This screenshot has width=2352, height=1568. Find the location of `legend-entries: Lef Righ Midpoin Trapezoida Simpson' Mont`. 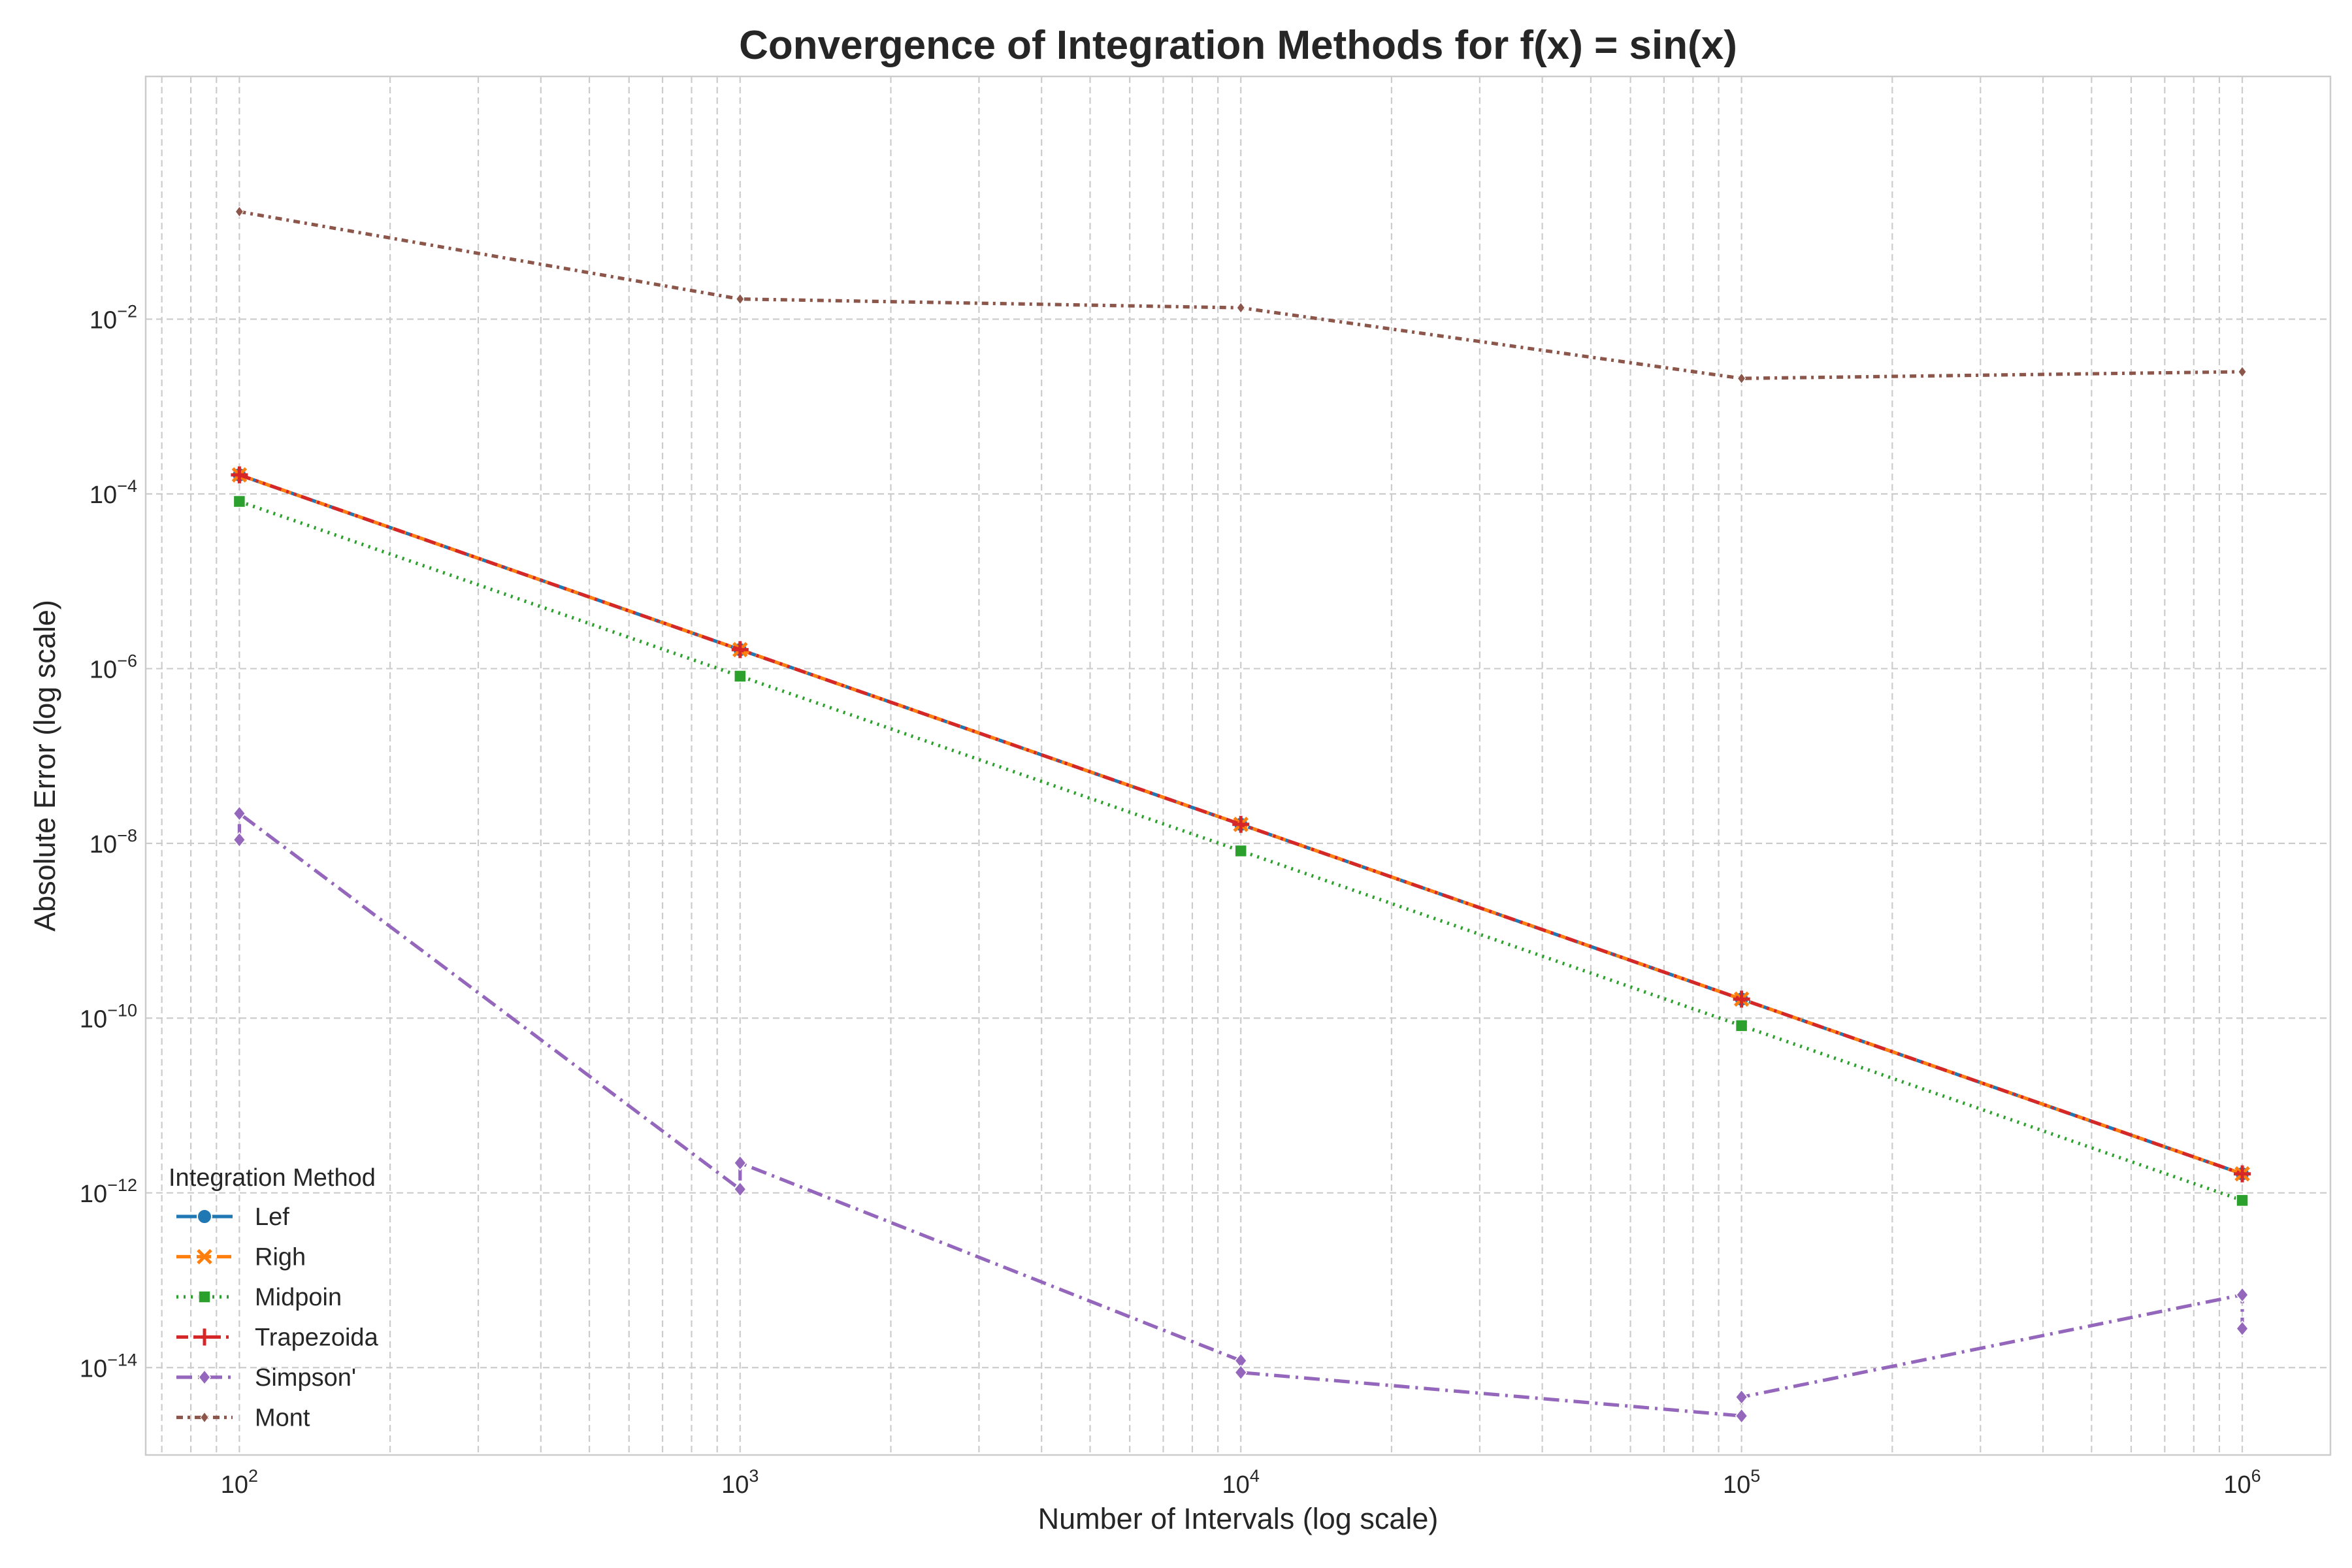

legend-entries: Lef Righ Midpoin Trapezoida Simpson' Mont is located at coordinates (277, 1317).